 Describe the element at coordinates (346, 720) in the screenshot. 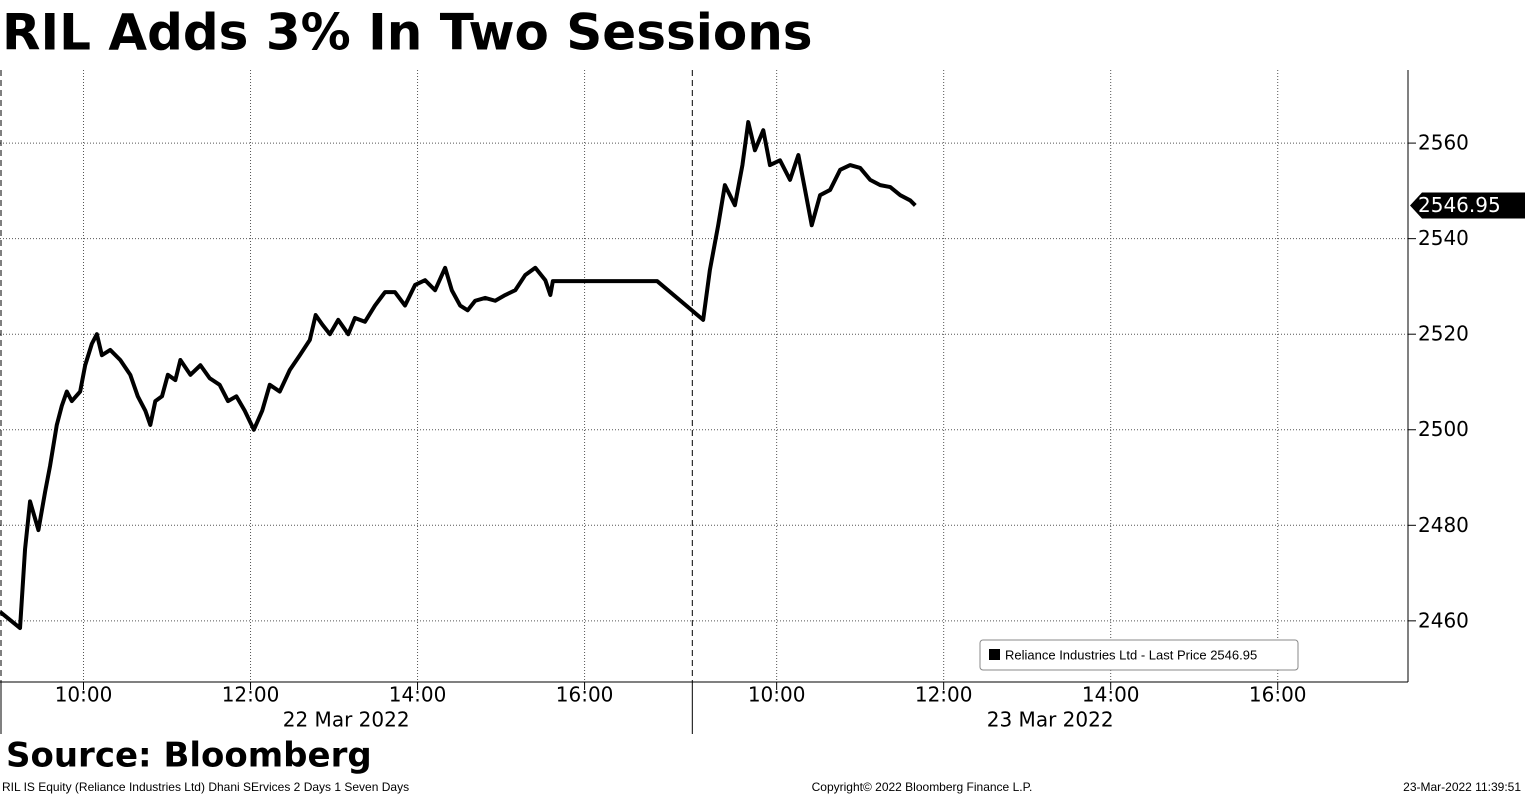

I see `date-label: 22 Mar 2022` at that location.